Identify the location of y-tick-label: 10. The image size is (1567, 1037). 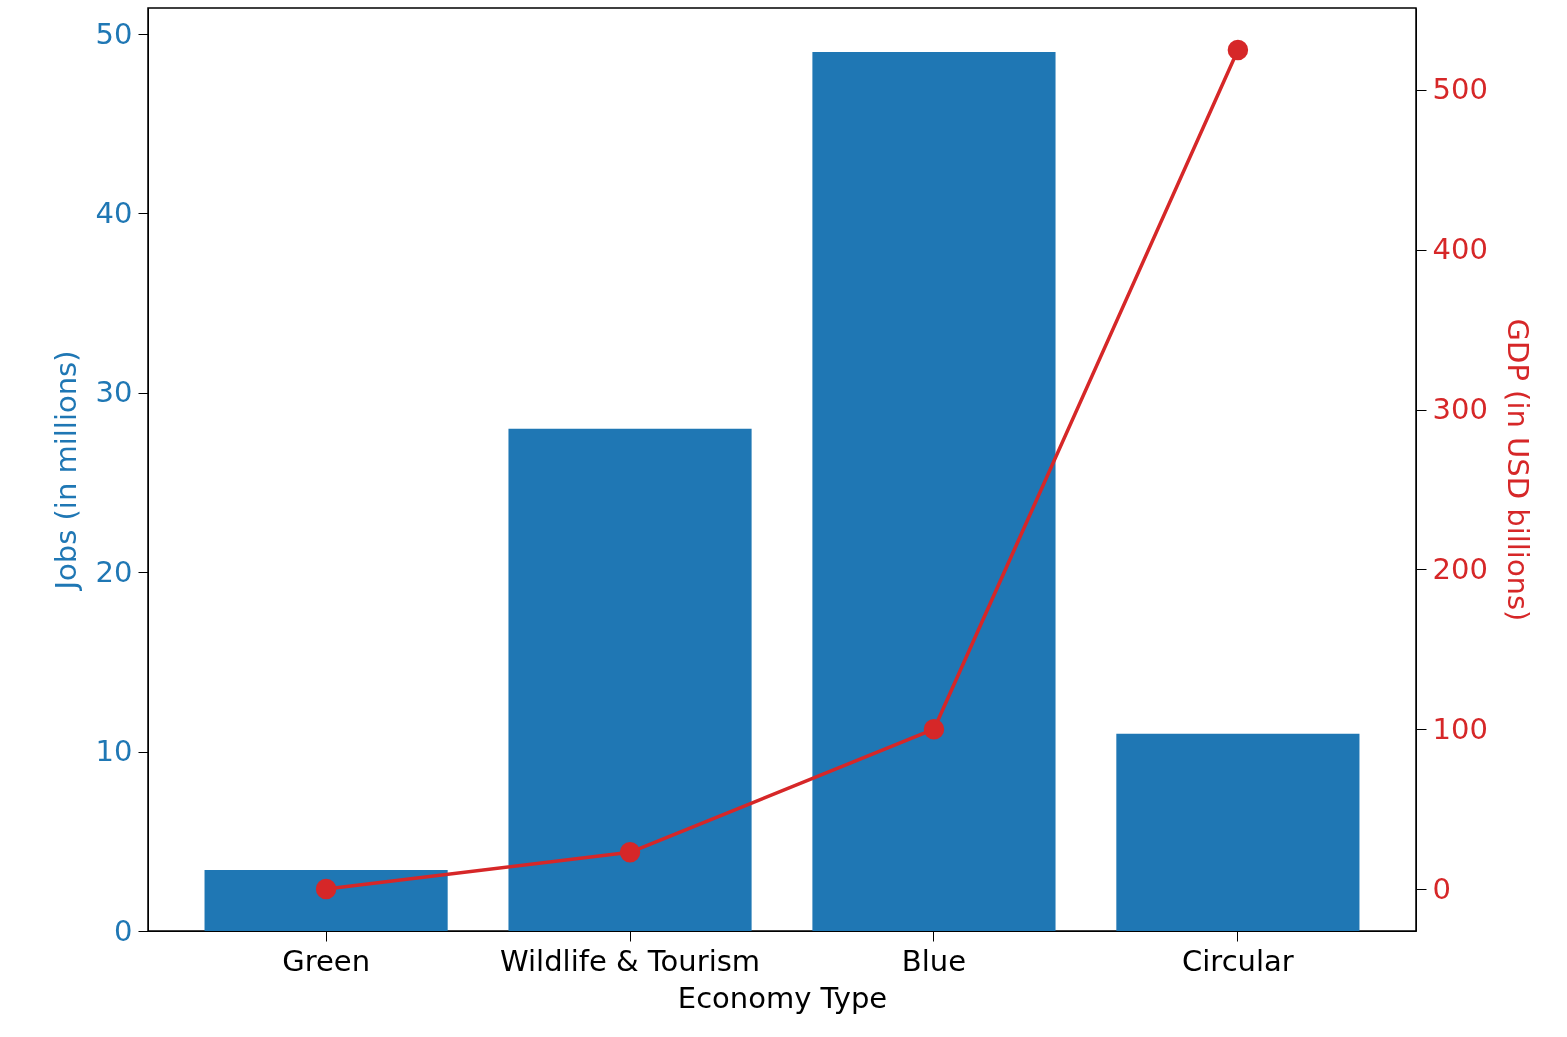
(114, 751).